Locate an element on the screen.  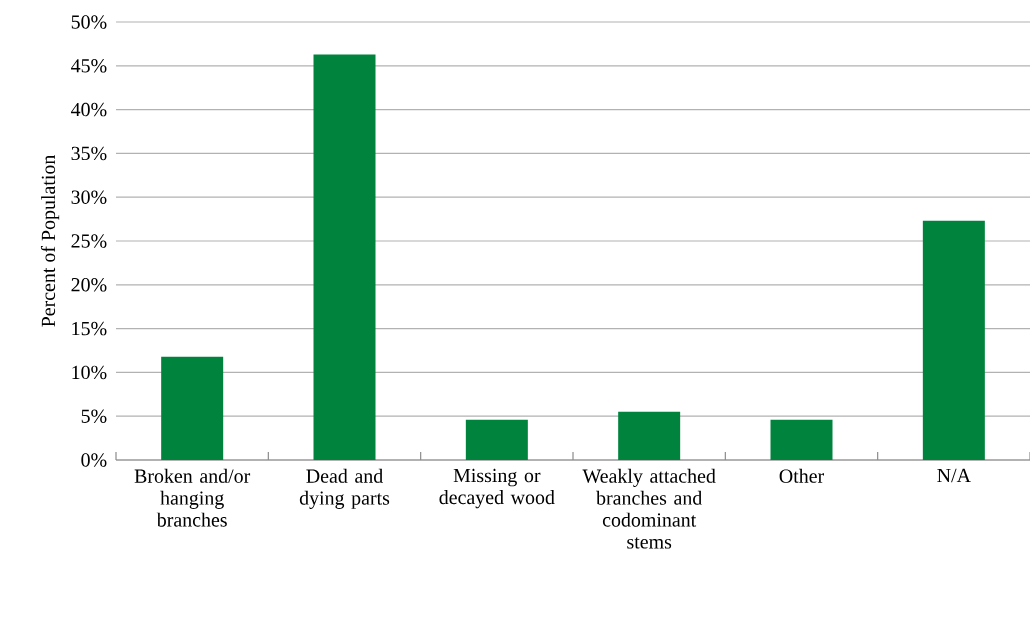
y-tick-label: 5% is located at coordinates (94, 416).